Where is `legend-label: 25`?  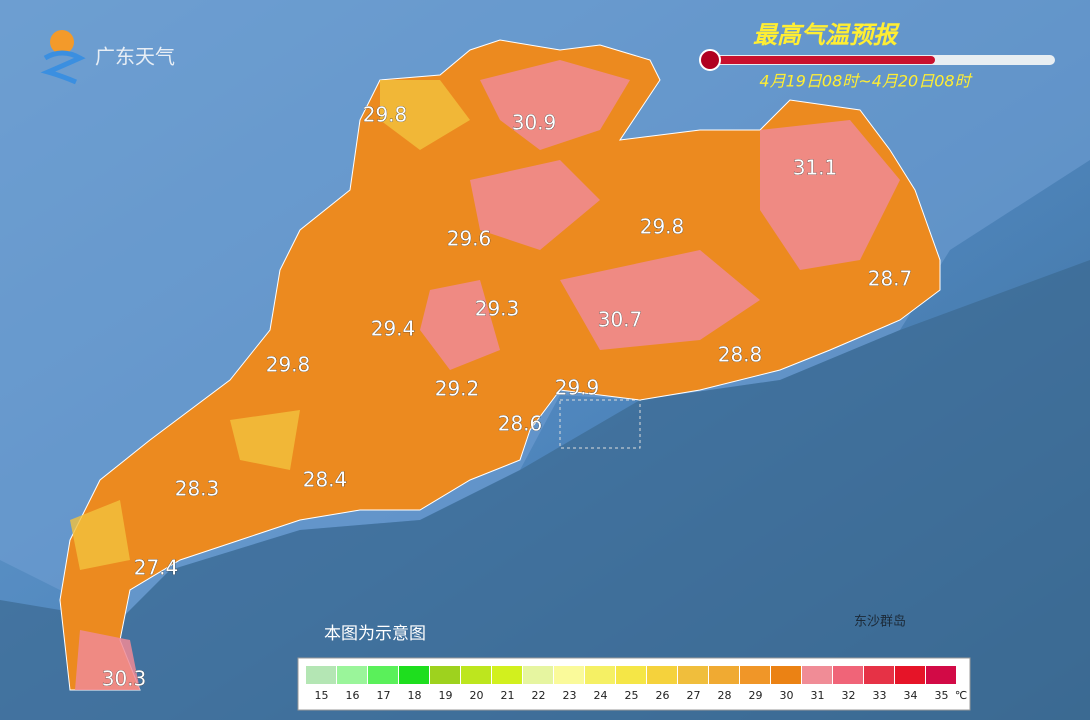 legend-label: 25 is located at coordinates (632, 695).